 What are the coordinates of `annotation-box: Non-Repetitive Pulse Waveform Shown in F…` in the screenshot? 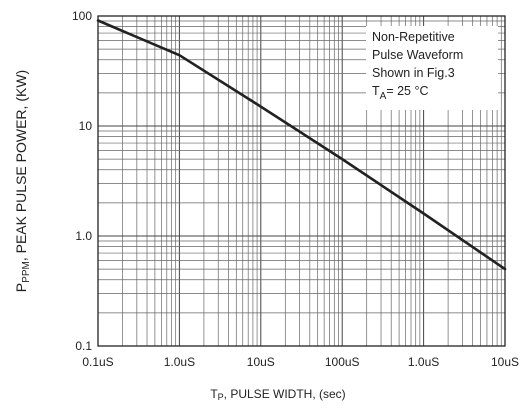 It's located at (432, 68).